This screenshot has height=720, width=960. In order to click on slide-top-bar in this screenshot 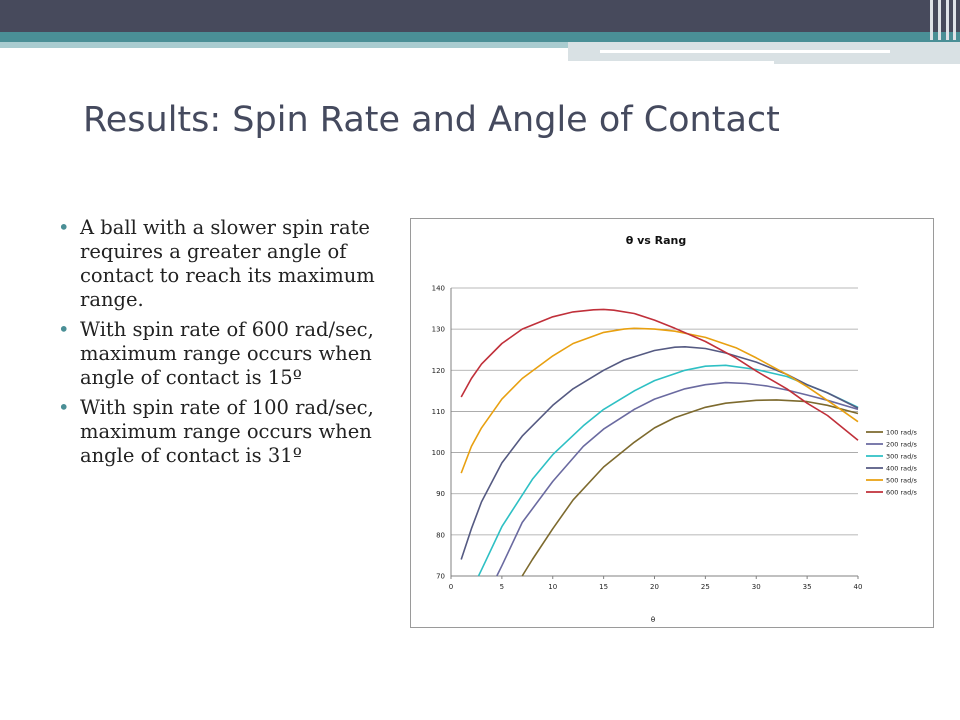, I will do `click(480, 16)`.